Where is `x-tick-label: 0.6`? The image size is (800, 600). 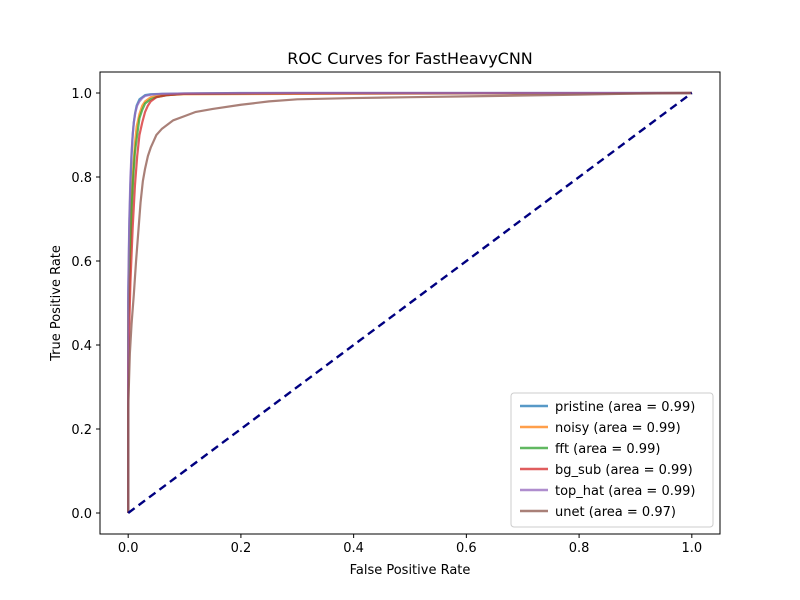 x-tick-label: 0.6 is located at coordinates (466, 548).